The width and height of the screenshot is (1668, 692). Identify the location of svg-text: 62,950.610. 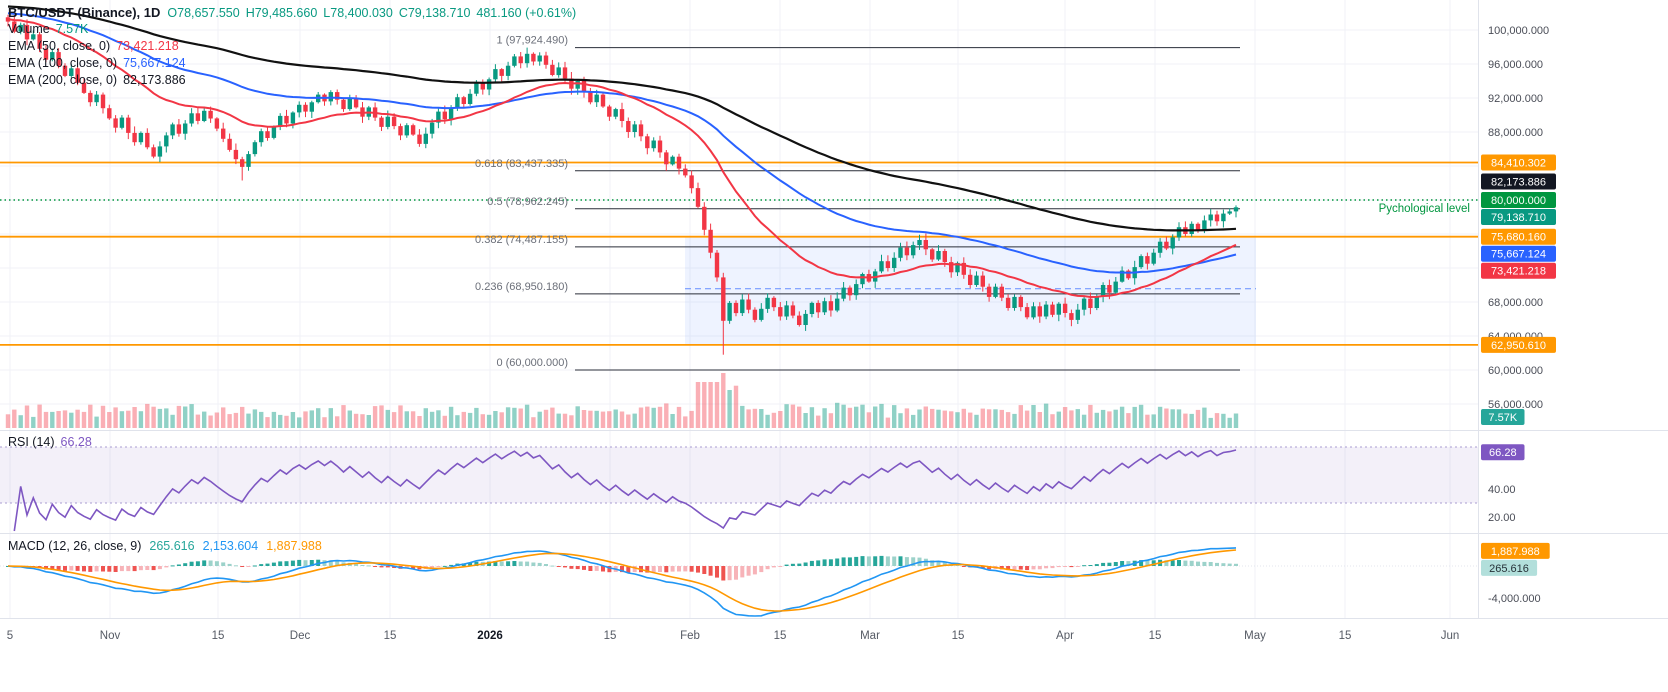
(1518, 346).